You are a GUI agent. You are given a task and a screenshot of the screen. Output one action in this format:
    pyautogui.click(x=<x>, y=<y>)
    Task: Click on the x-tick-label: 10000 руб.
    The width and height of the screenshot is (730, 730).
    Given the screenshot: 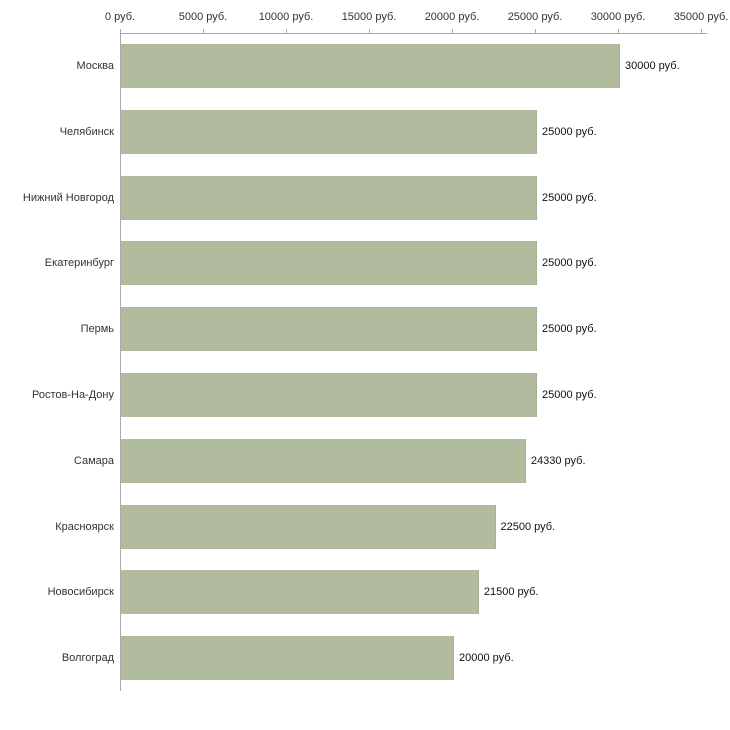 What is the action you would take?
    pyautogui.click(x=286, y=17)
    